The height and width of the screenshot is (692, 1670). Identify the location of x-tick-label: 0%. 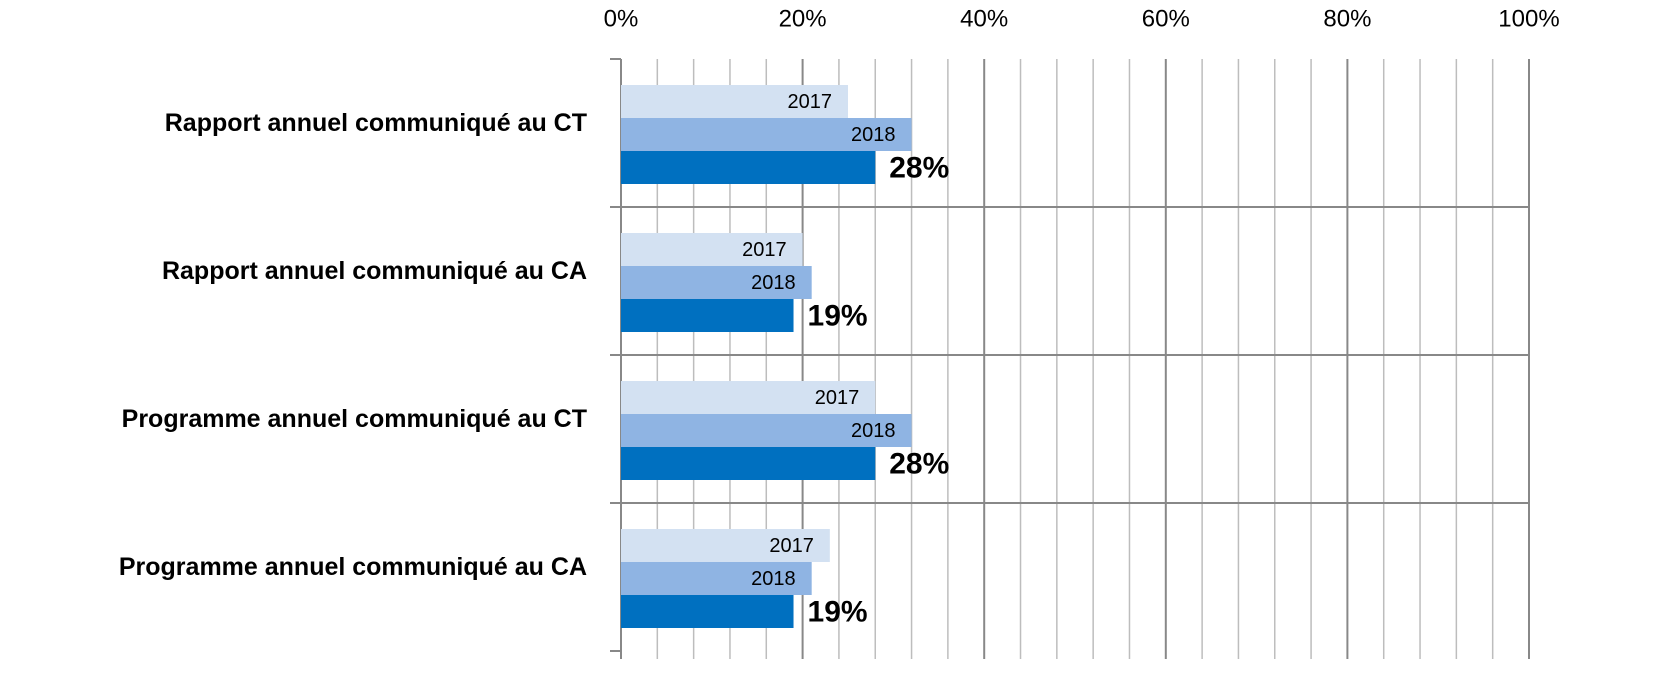
(621, 18).